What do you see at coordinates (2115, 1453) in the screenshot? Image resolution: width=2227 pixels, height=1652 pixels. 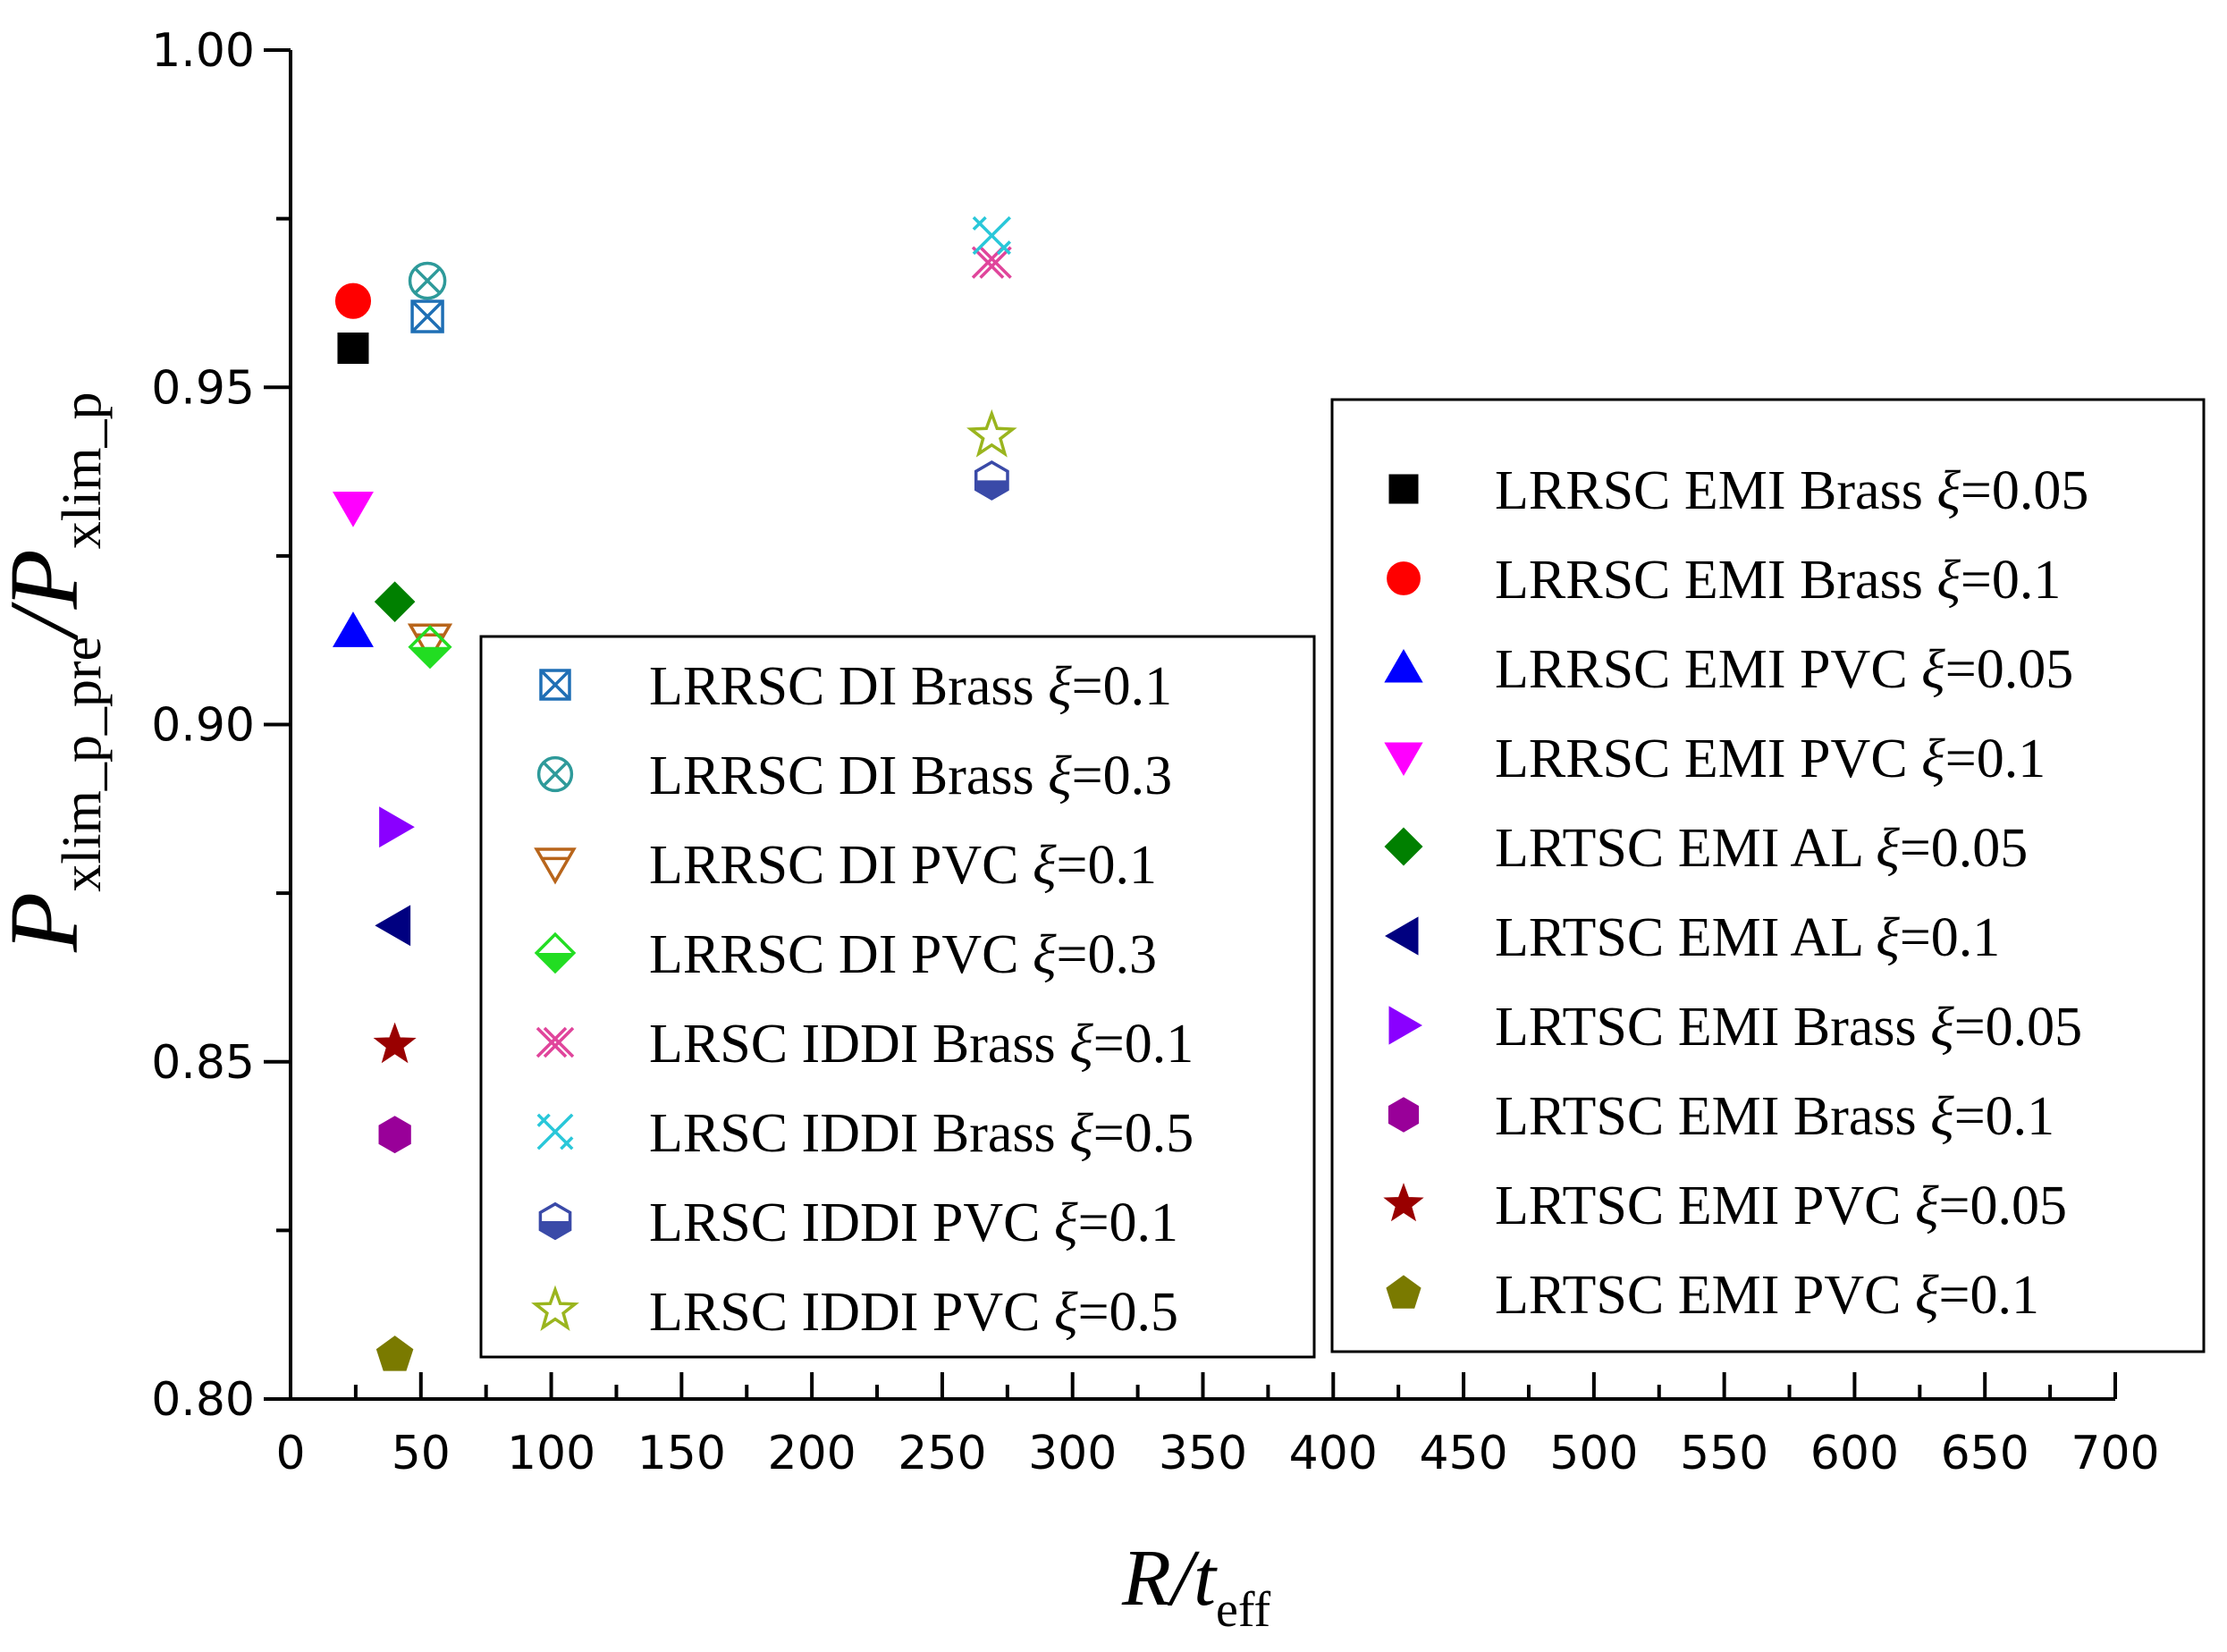 I see `x-tick-label: 700` at bounding box center [2115, 1453].